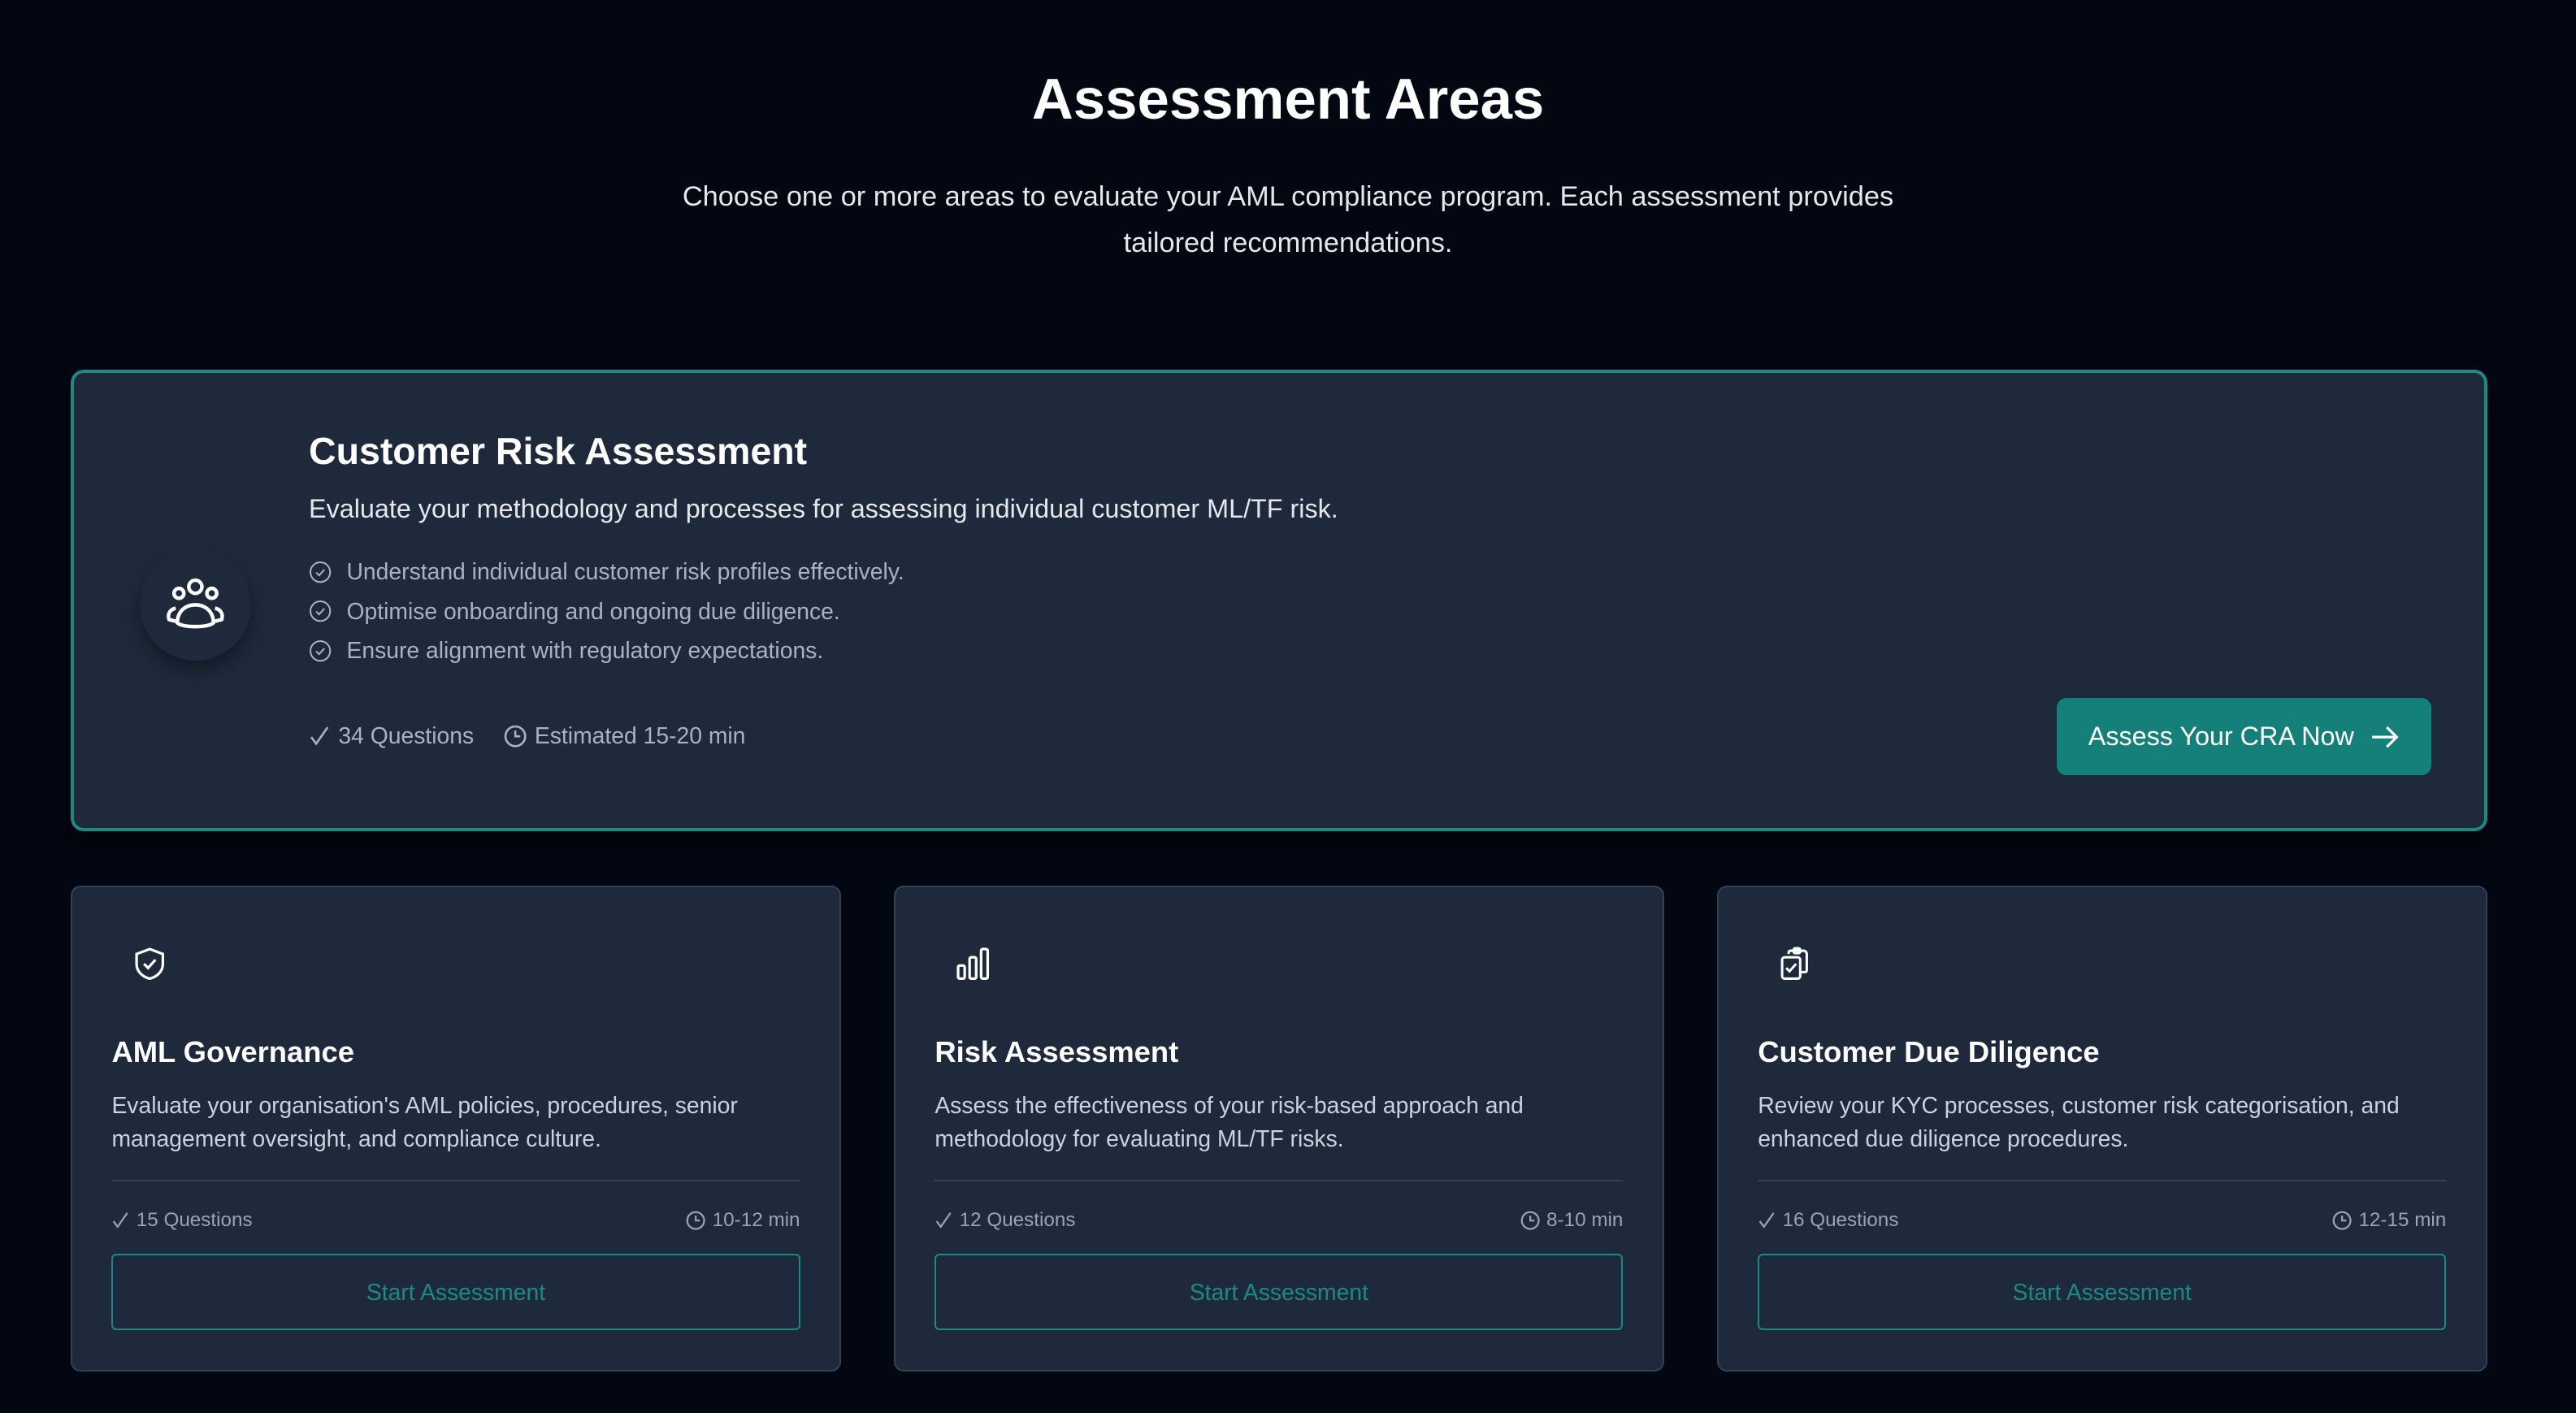 The width and height of the screenshot is (2576, 1413). I want to click on button-label: Assess Your CRA Now, so click(2221, 737).